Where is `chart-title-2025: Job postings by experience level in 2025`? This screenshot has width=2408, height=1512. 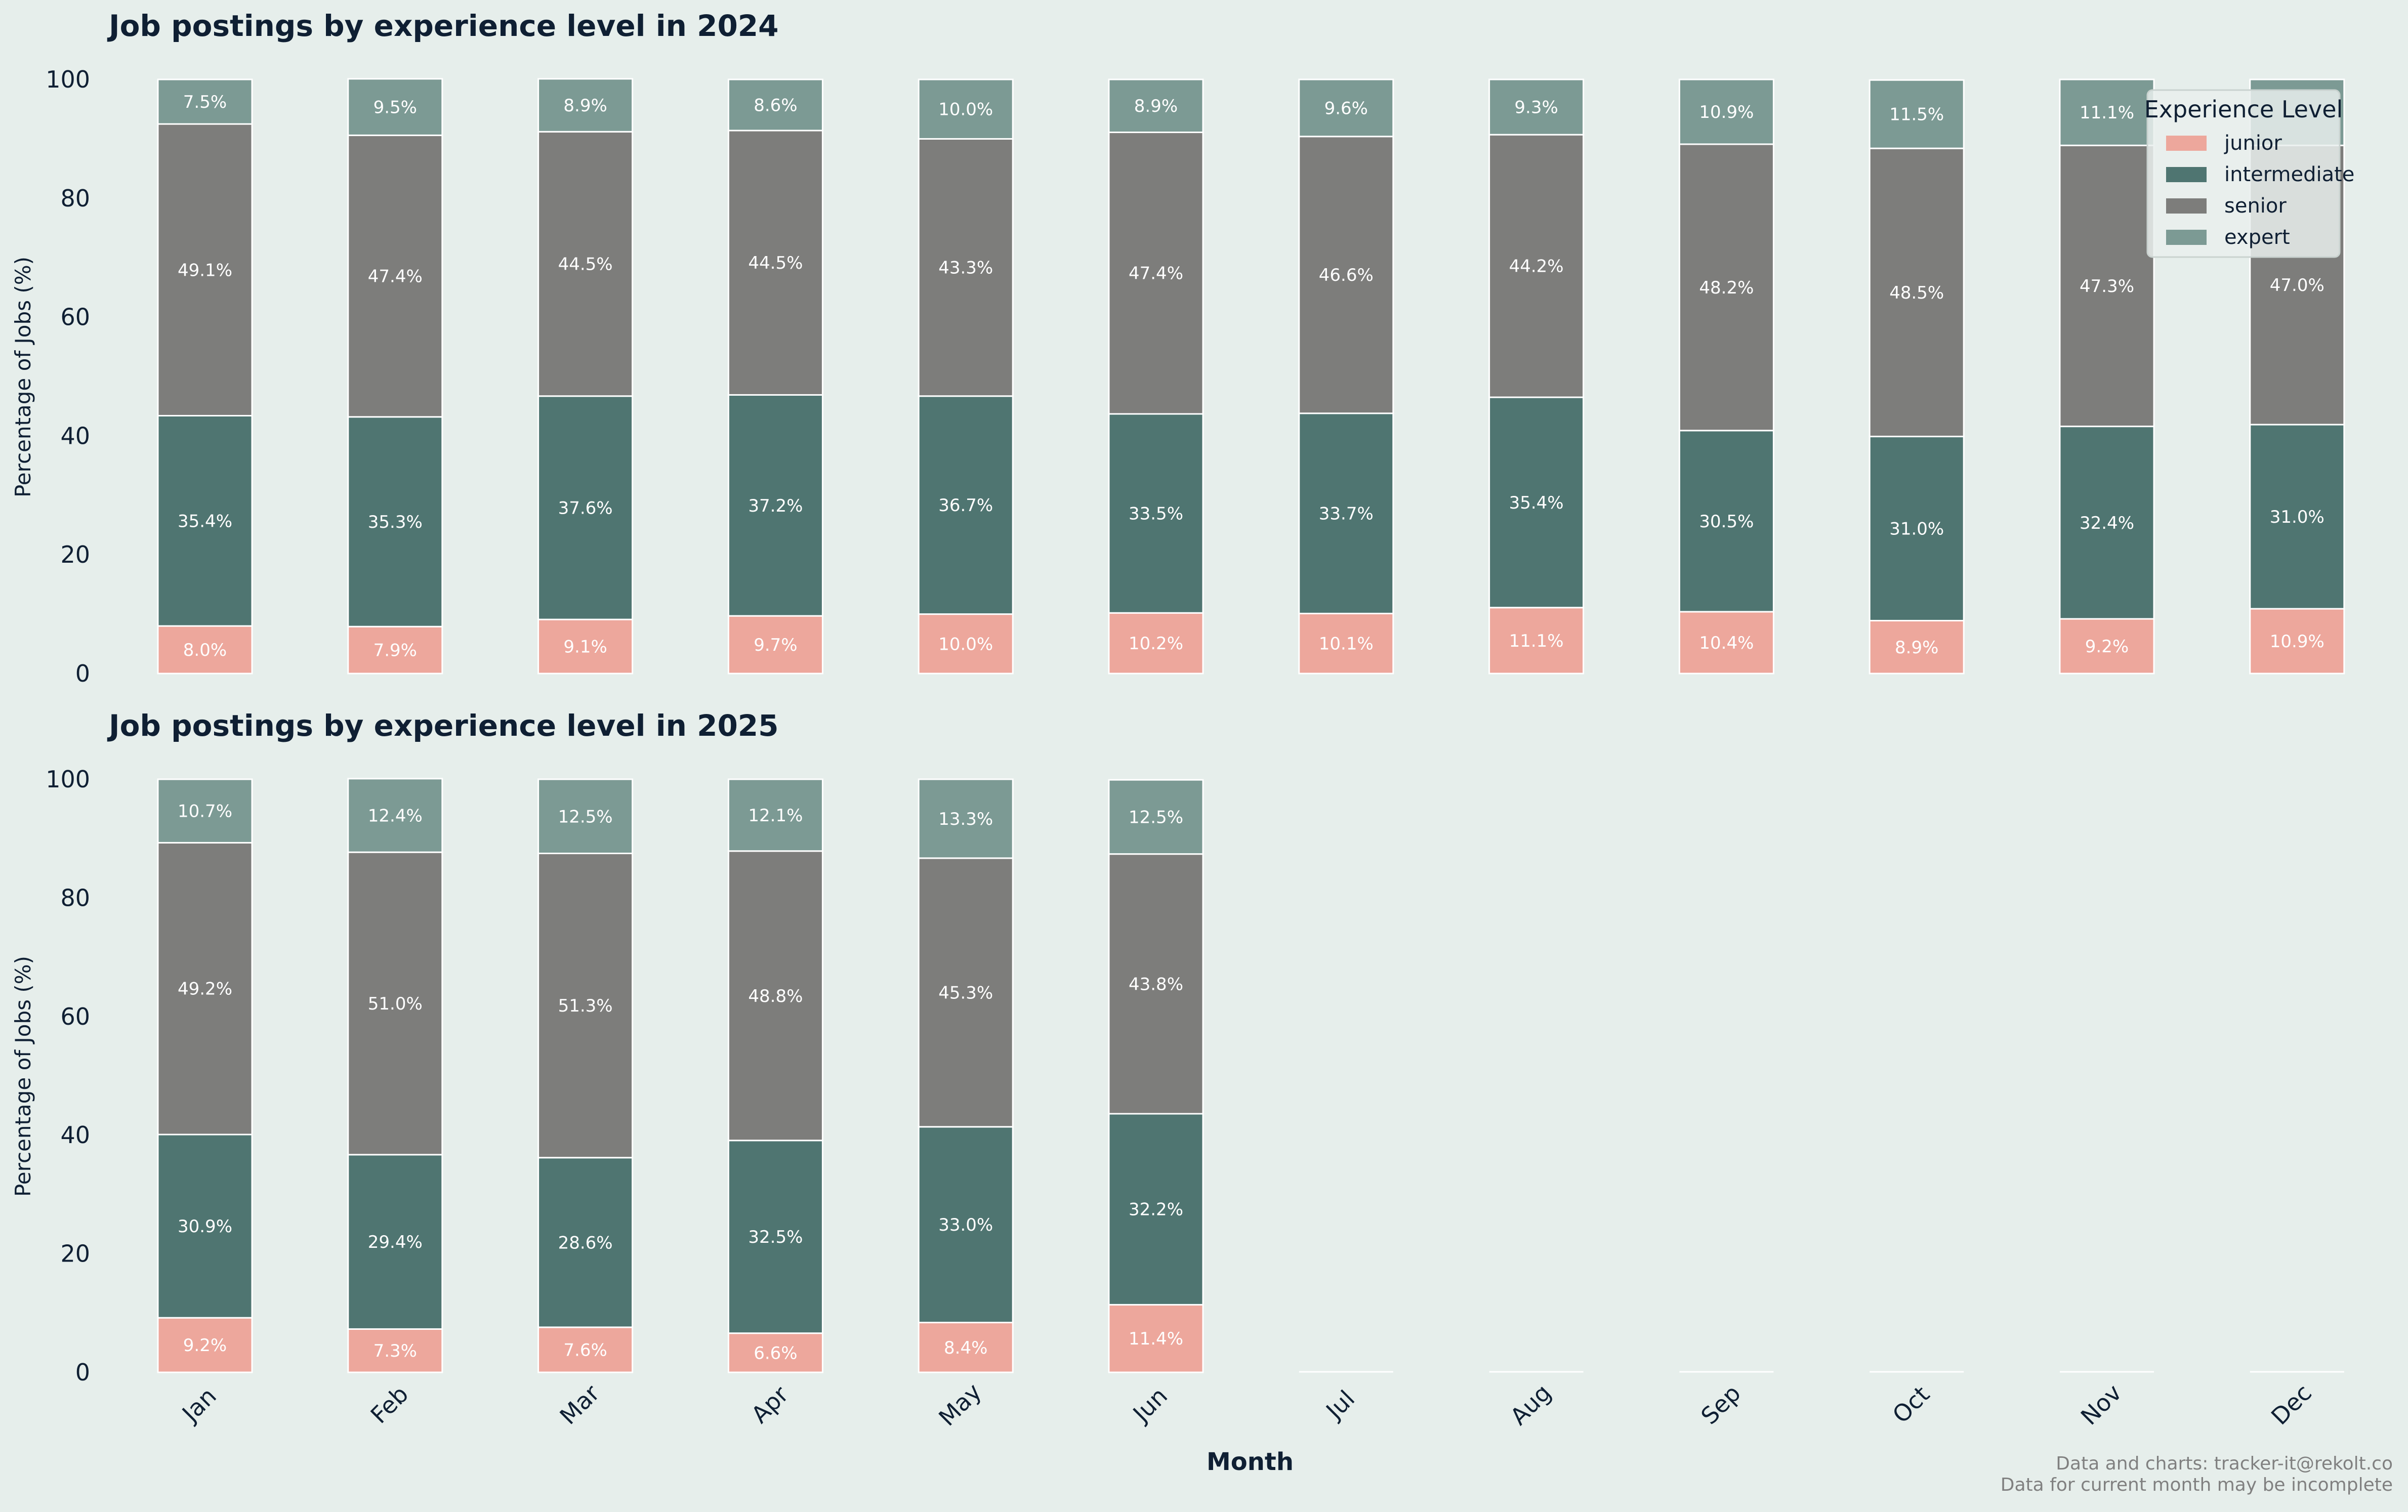
chart-title-2025: Job postings by experience level in 2025 is located at coordinates (443, 725).